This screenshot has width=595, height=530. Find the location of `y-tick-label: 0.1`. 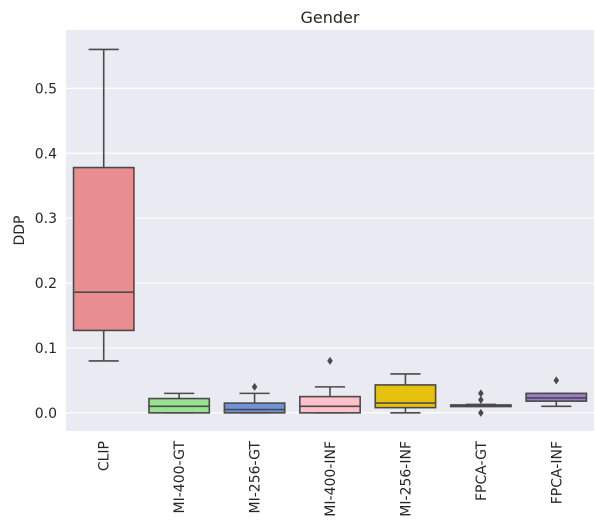

y-tick-label: 0.1 is located at coordinates (46, 349).